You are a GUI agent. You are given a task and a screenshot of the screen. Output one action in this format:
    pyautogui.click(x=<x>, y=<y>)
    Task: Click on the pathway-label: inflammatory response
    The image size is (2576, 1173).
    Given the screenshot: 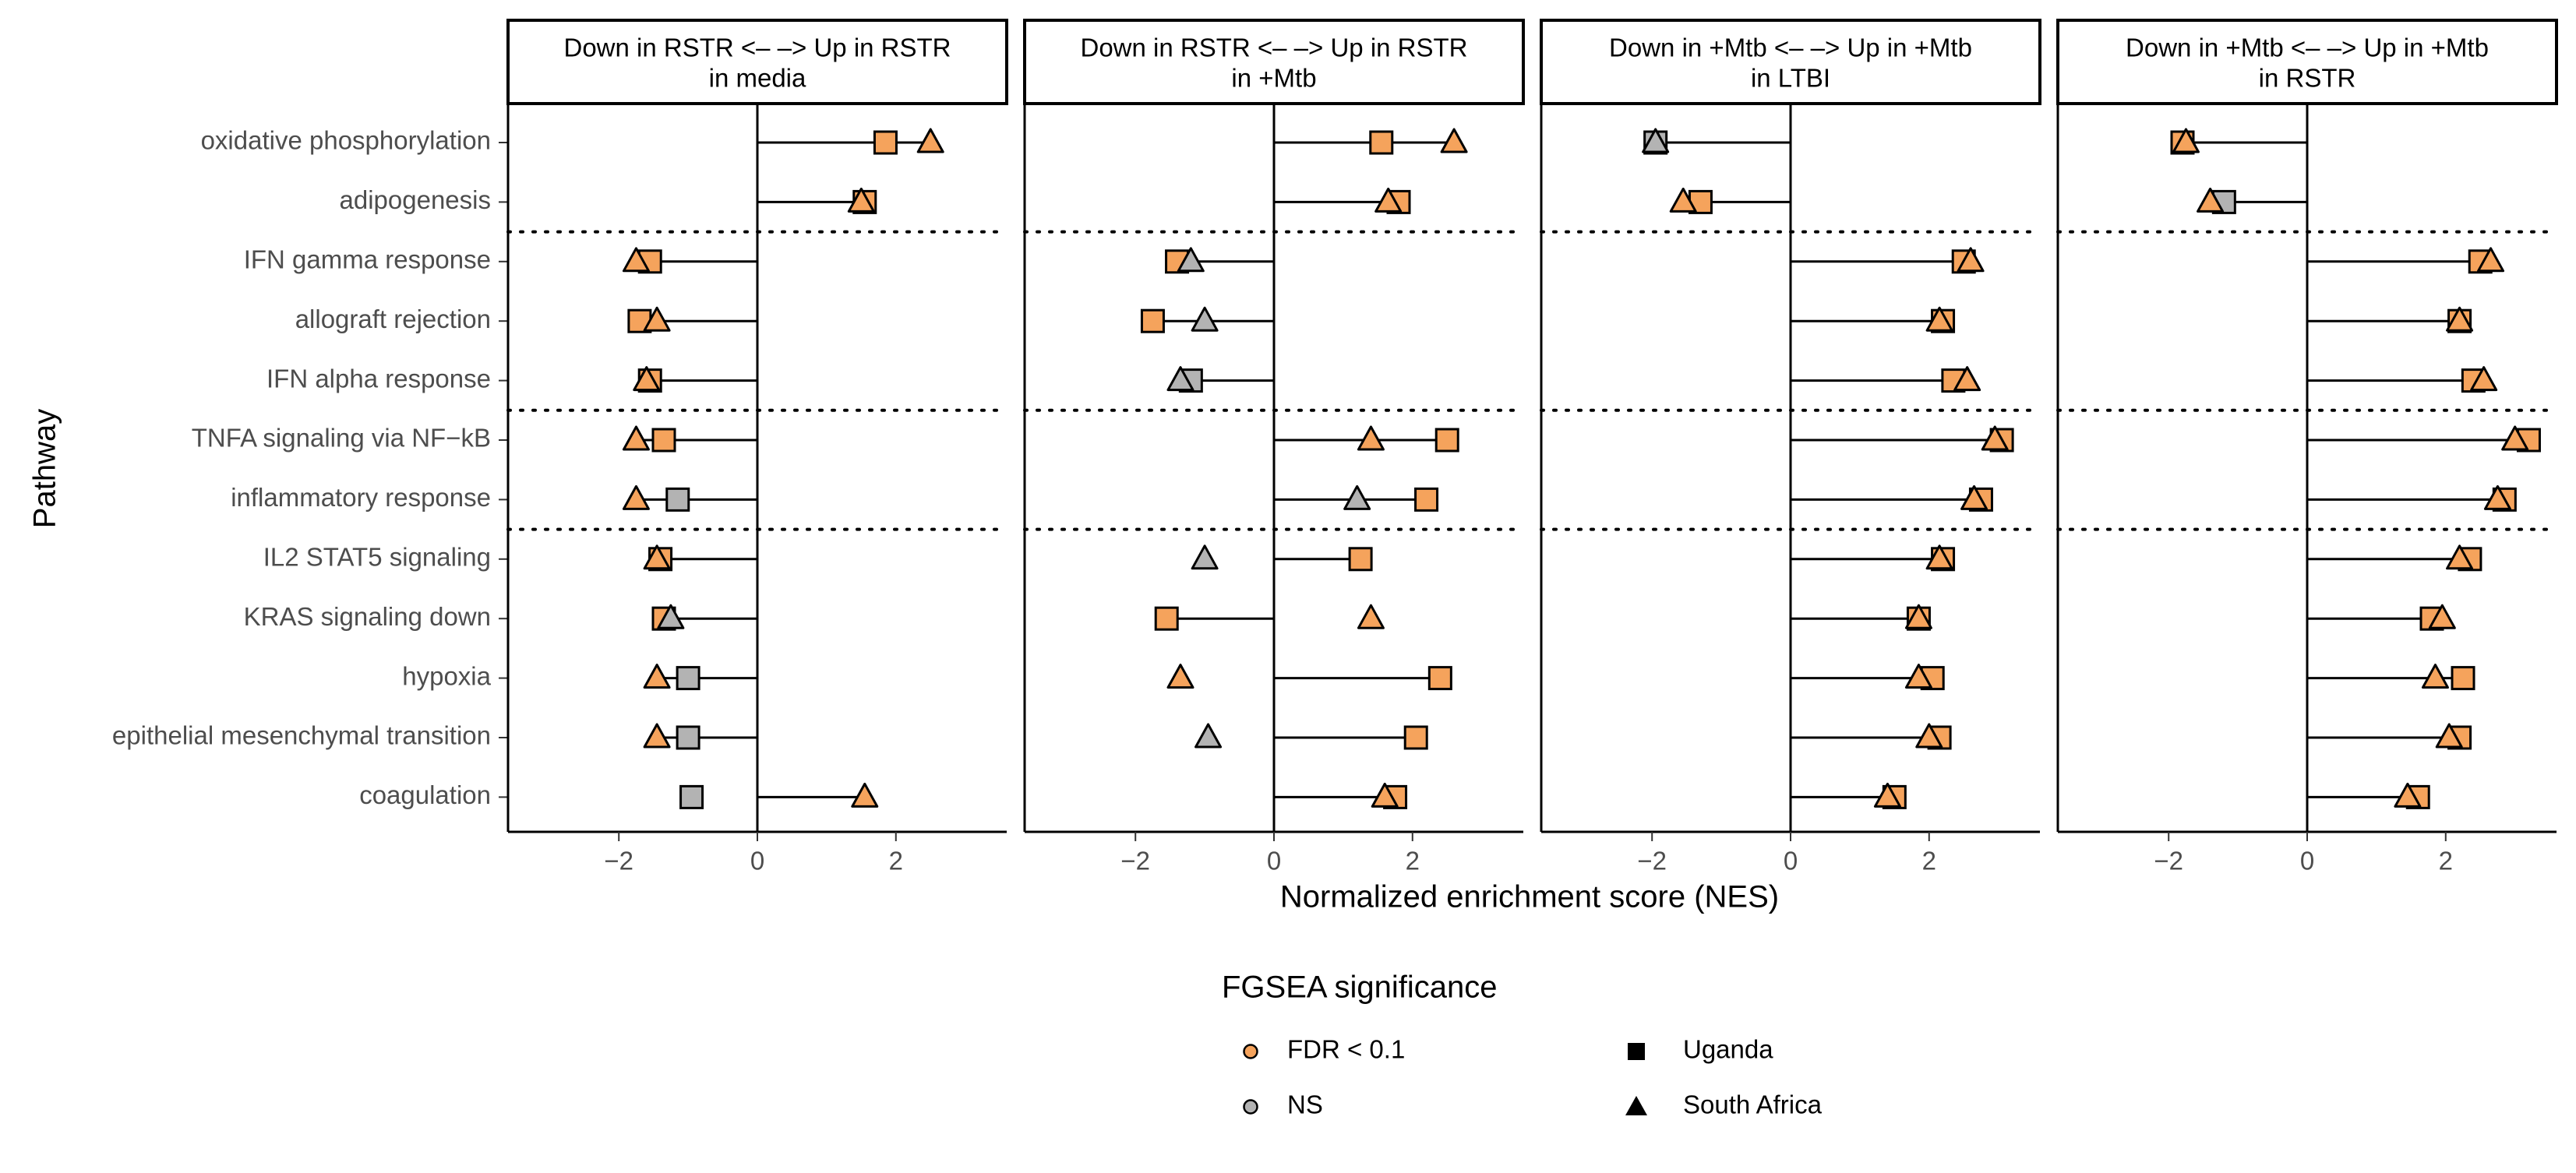 What is the action you would take?
    pyautogui.click(x=361, y=497)
    